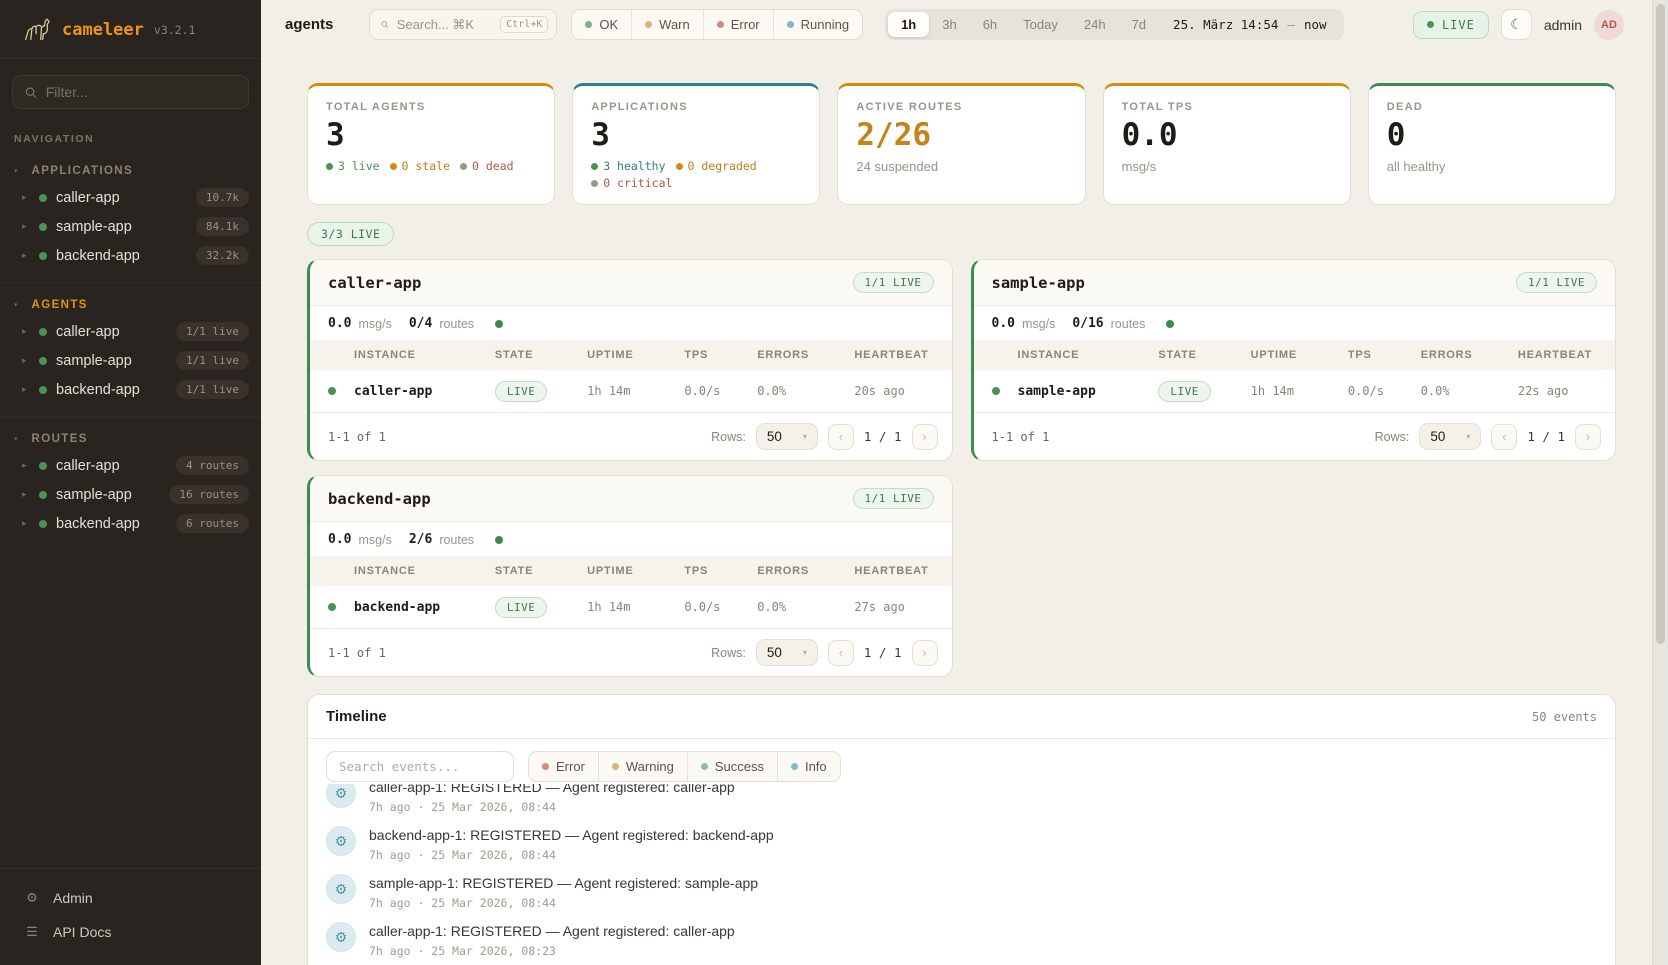 This screenshot has width=1668, height=965. Describe the element at coordinates (804, 653) in the screenshot. I see `chevron-down-icon: ▾` at that location.